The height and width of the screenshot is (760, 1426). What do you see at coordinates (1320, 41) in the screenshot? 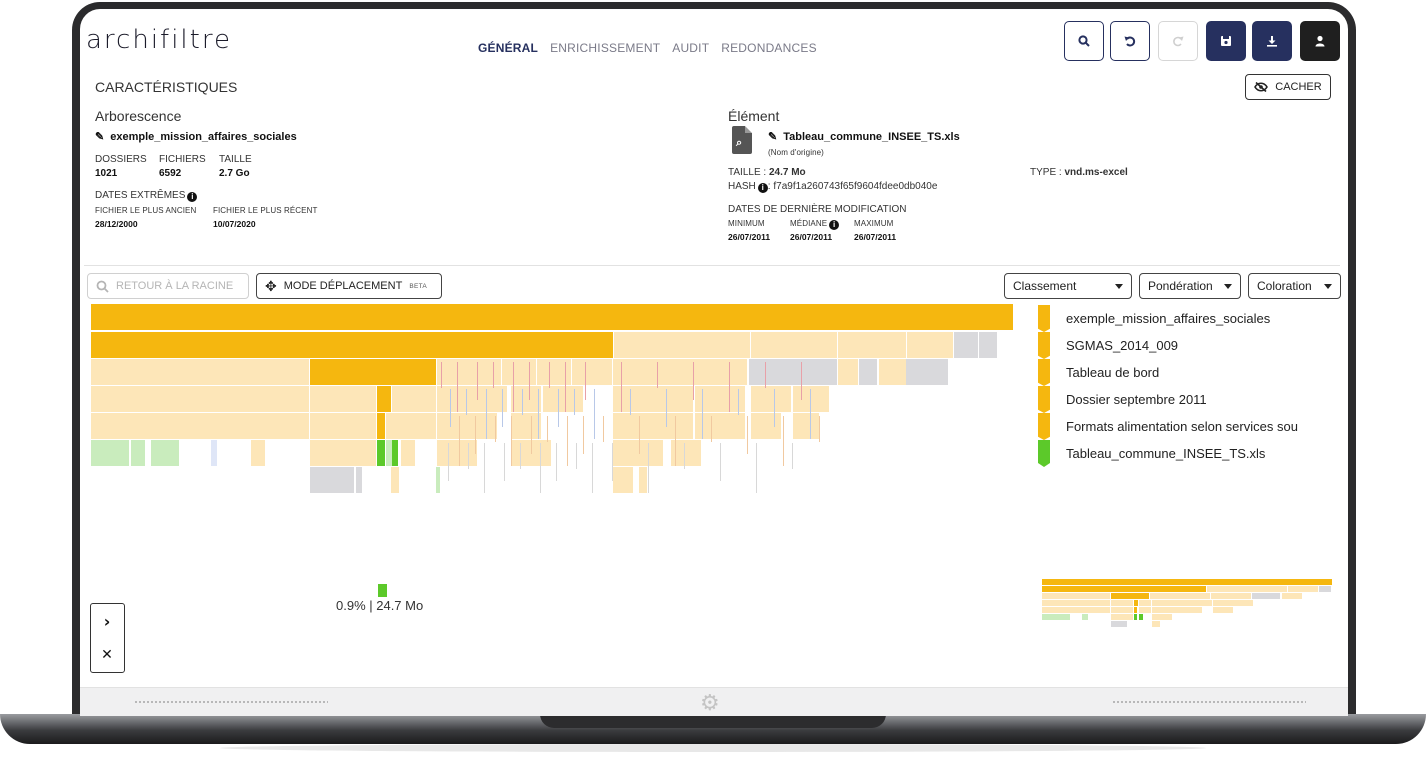
I see `user-button` at bounding box center [1320, 41].